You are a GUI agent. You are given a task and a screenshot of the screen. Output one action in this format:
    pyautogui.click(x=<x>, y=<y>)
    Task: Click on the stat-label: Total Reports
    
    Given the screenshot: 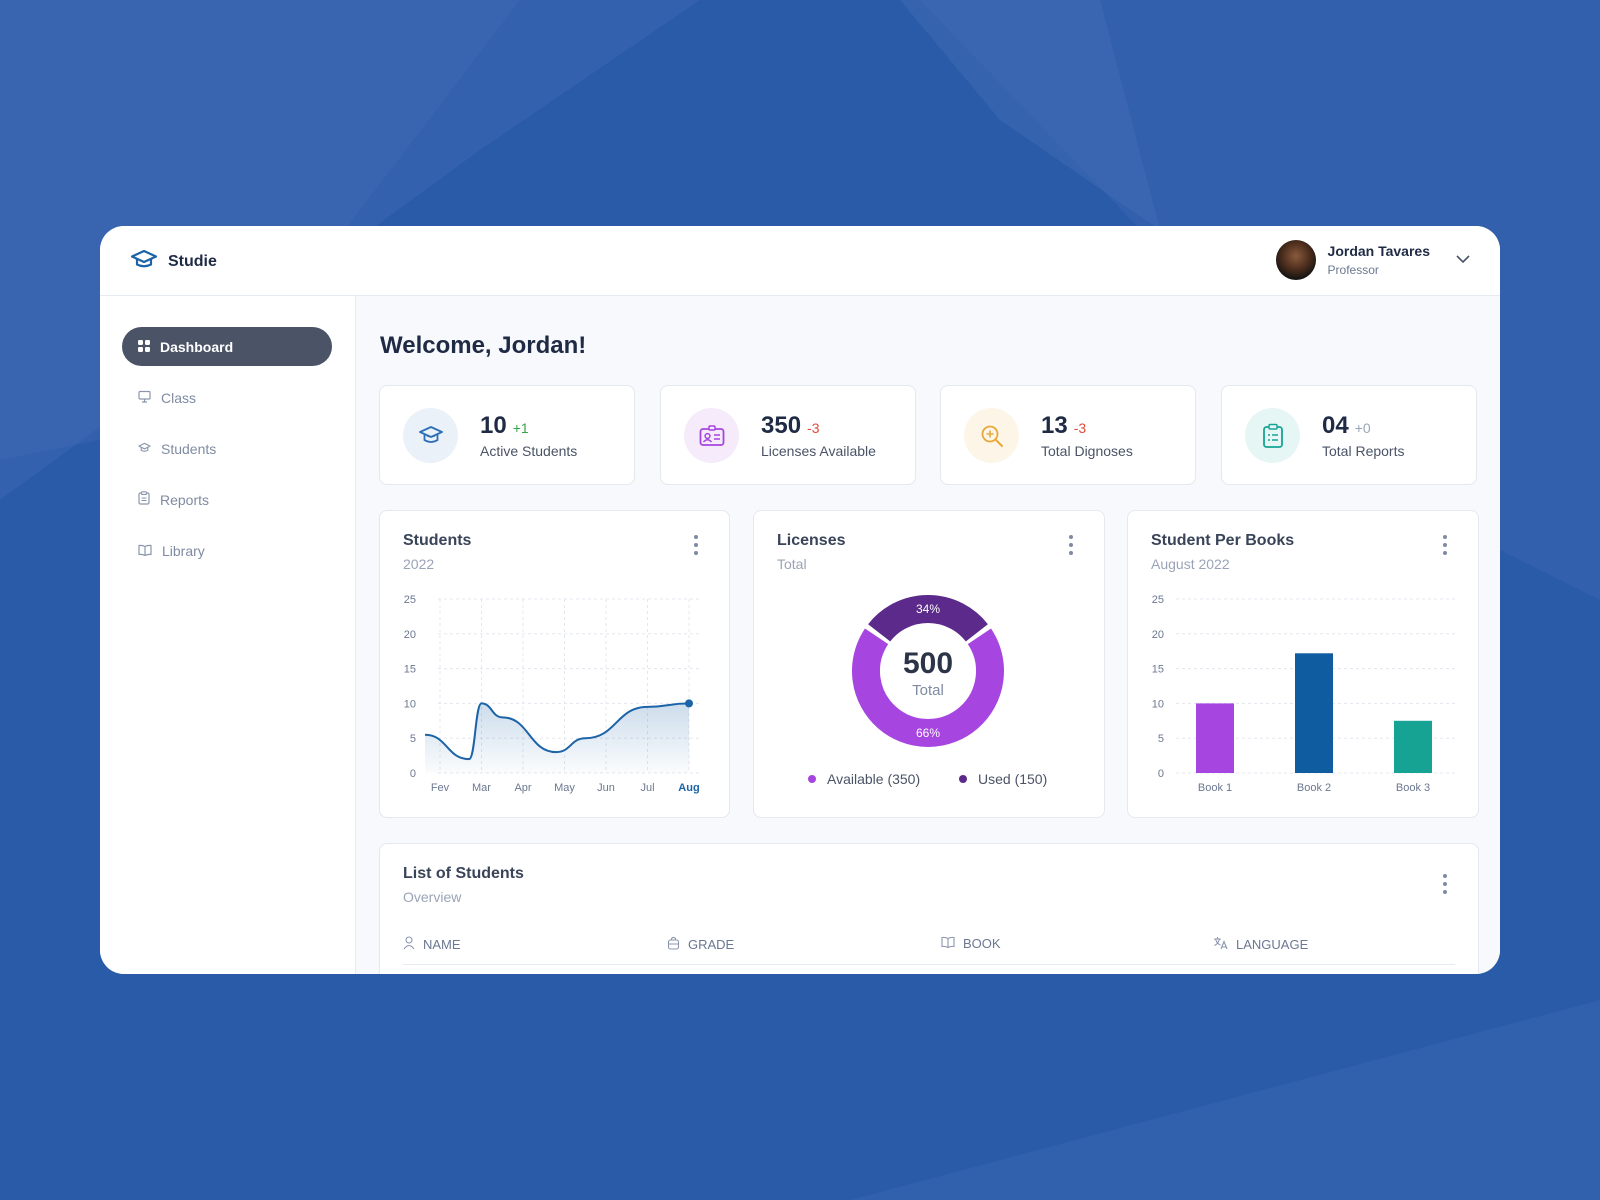 What is the action you would take?
    pyautogui.click(x=1363, y=451)
    